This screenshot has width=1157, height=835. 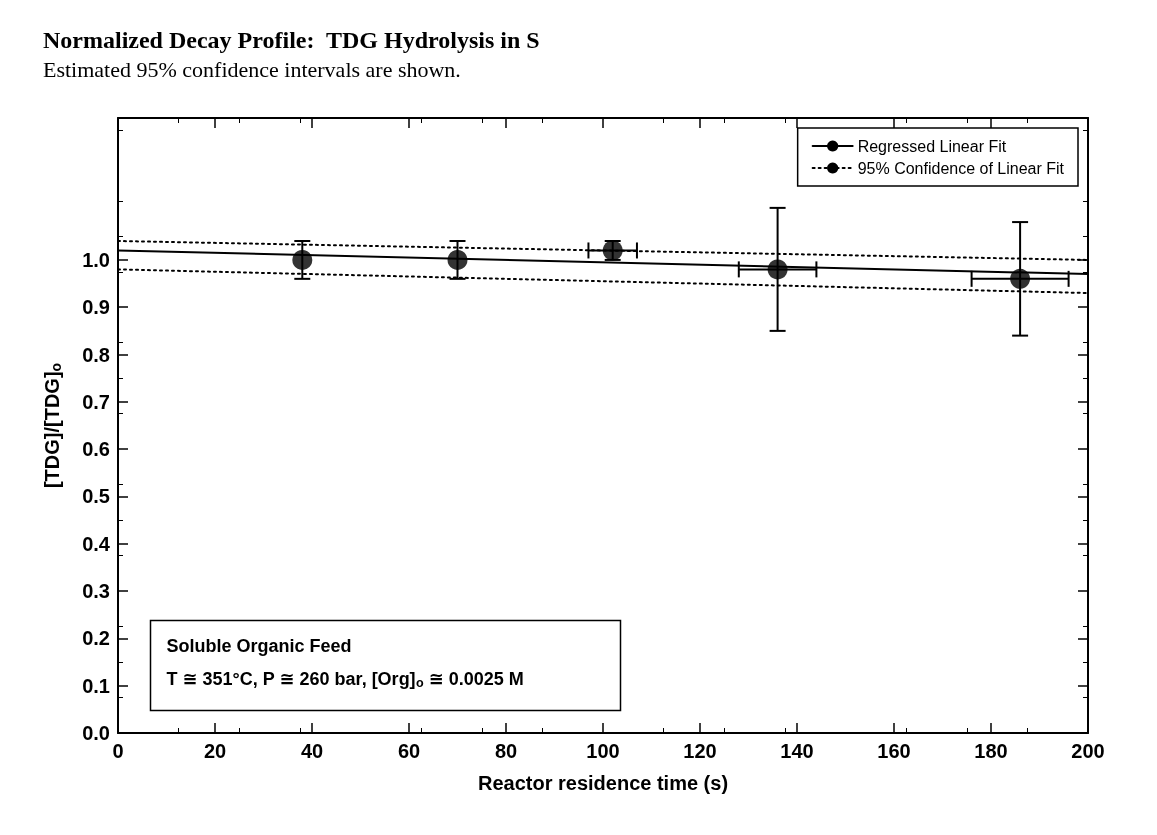 I want to click on x-tick-label: 80, so click(x=506, y=751).